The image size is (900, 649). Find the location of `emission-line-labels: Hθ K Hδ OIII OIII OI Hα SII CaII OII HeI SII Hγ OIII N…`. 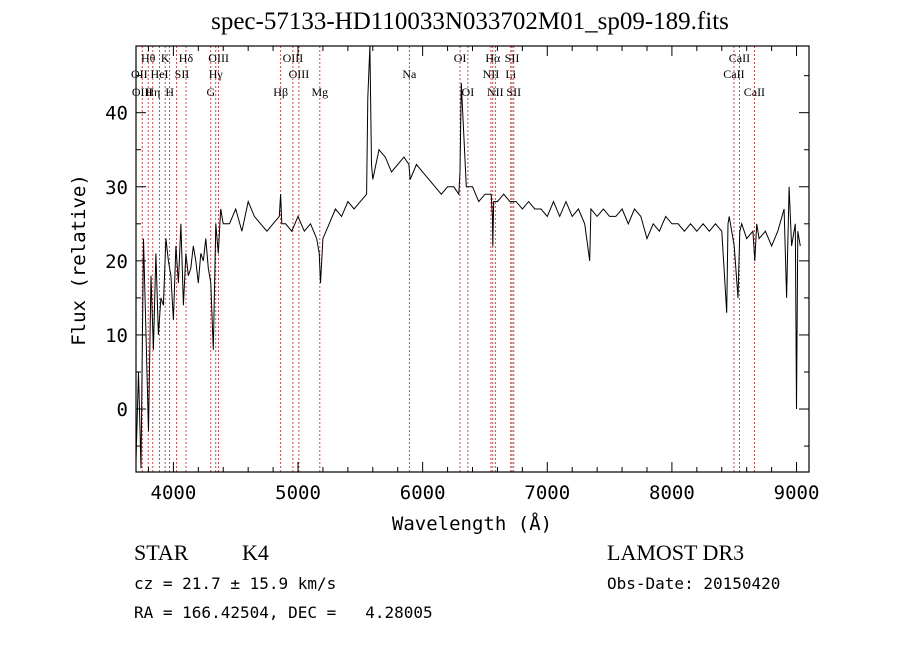

emission-line-labels: Hθ K Hδ OIII OIII OI Hα SII CaII OII HeI SII Hγ OIII N… is located at coordinates (448, 75).